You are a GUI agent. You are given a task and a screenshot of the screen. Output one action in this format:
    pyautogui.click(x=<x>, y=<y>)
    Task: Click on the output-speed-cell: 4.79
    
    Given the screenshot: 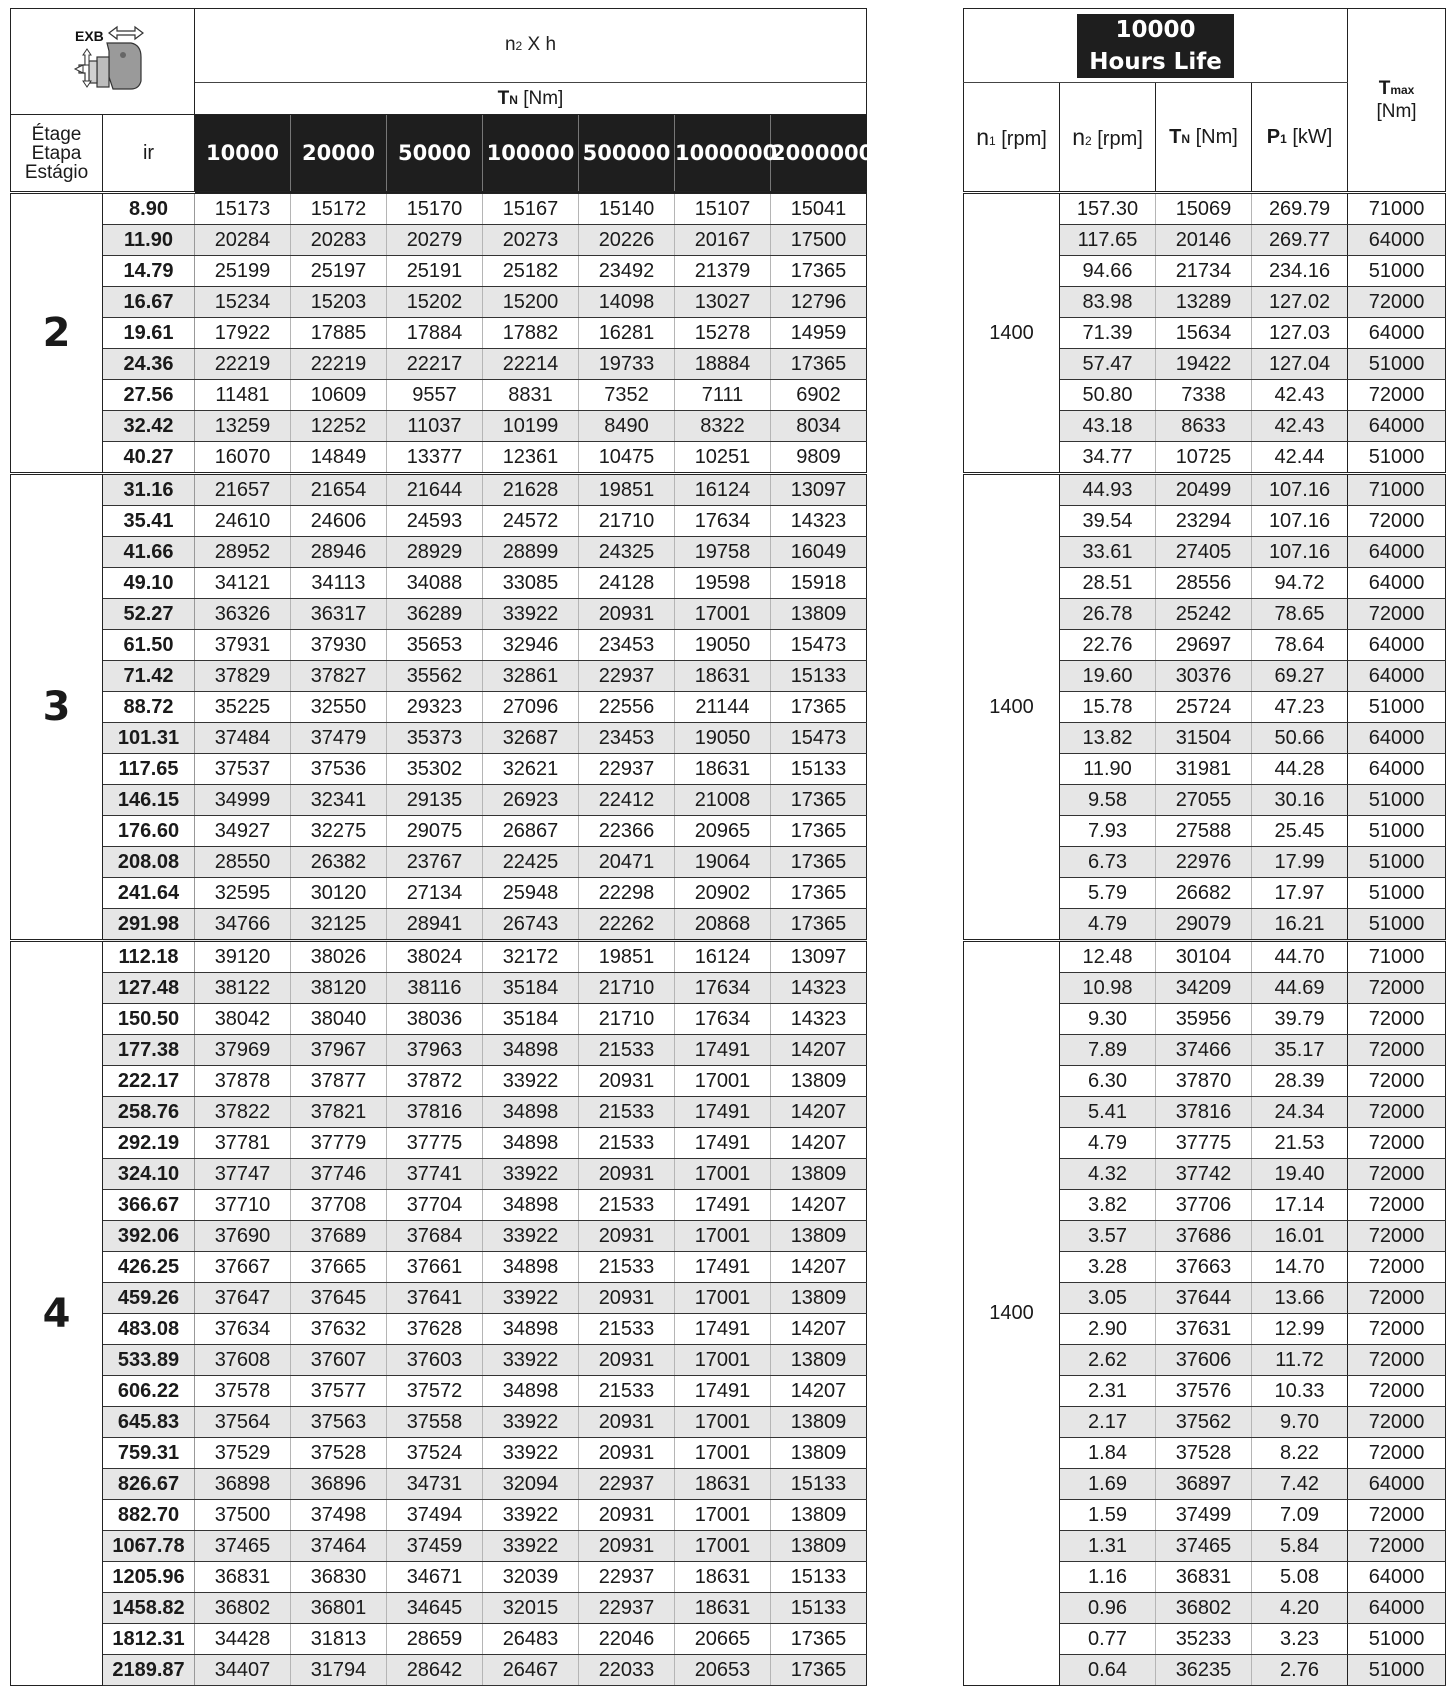 What is the action you would take?
    pyautogui.click(x=1107, y=1143)
    